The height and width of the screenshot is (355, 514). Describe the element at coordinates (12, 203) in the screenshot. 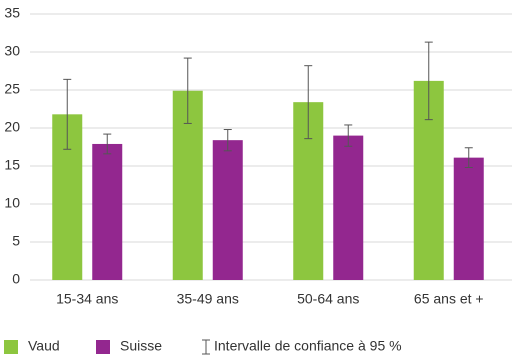

I see `y-tick-label: 10` at that location.